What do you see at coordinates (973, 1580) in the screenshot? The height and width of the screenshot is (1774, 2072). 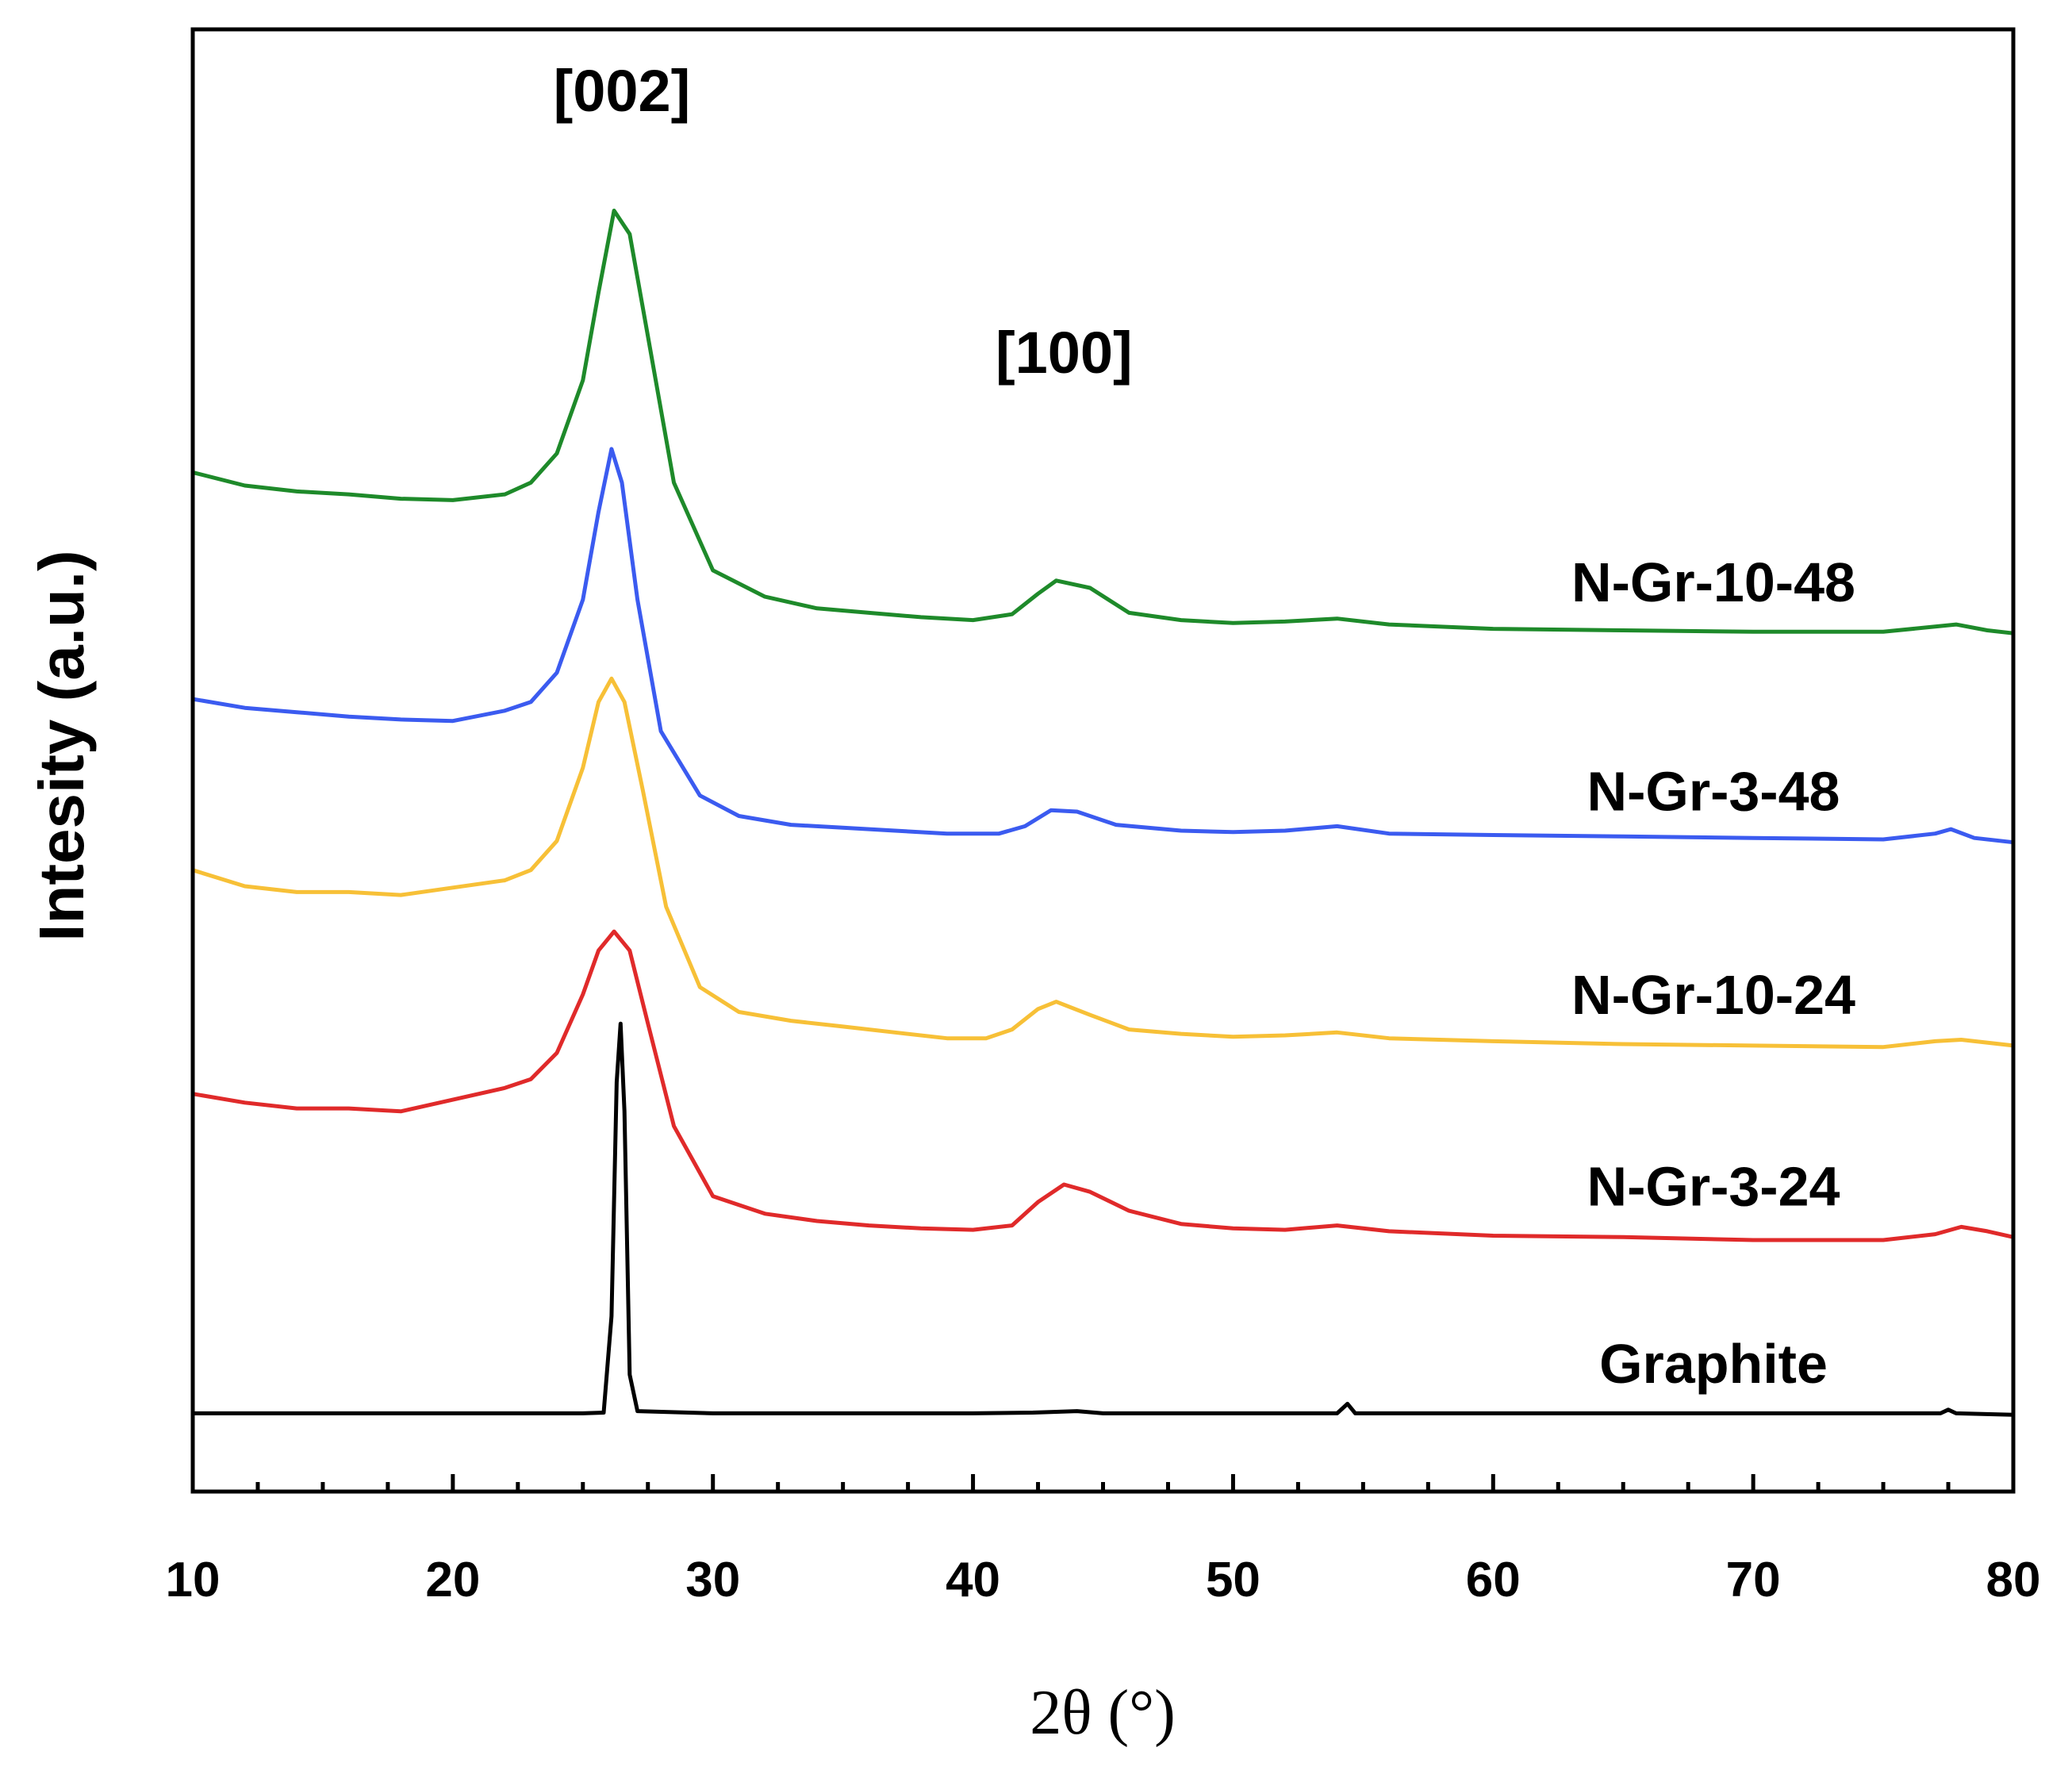 I see `x-tick-label: 40` at bounding box center [973, 1580].